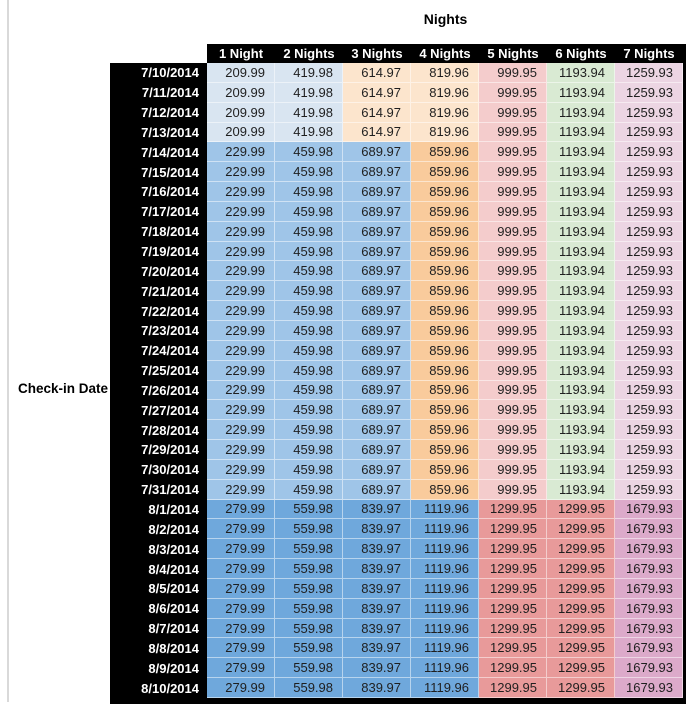 This screenshot has height=717, width=688. I want to click on page-left-border, so click(8, 351).